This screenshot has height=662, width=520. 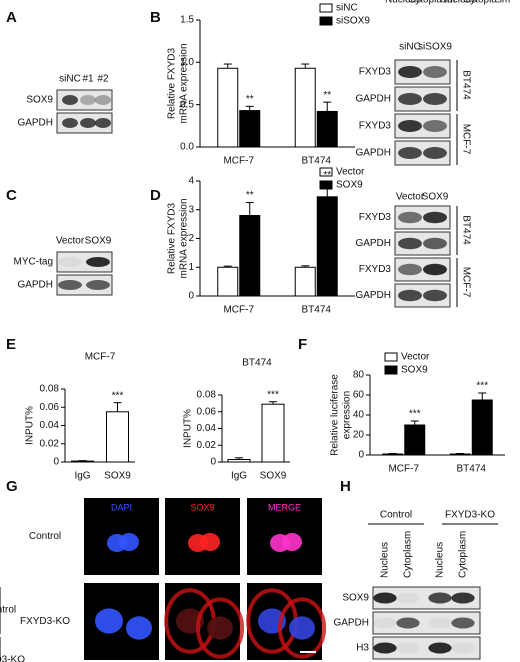 I want to click on y-tick-label: 80, so click(x=359, y=375).